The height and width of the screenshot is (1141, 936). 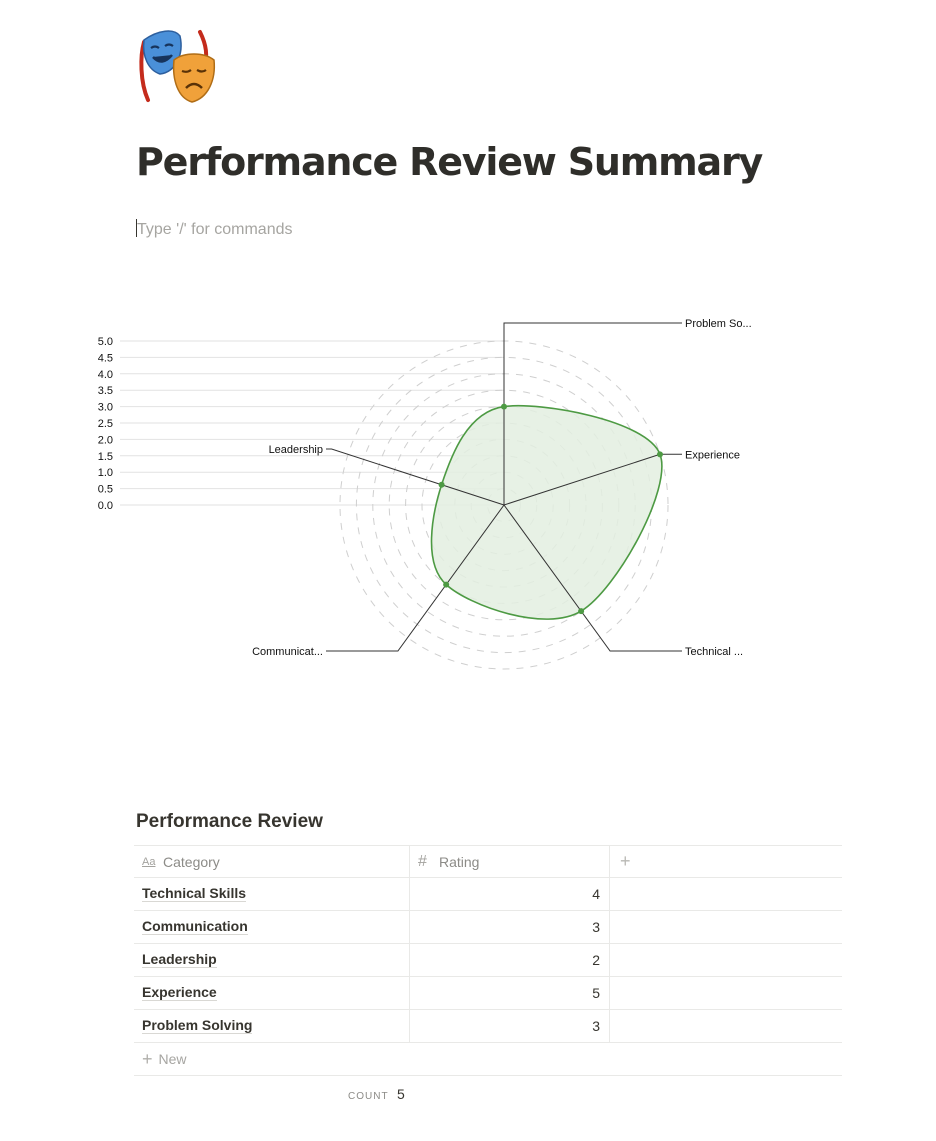 I want to click on rating-value: 2, so click(x=596, y=960).